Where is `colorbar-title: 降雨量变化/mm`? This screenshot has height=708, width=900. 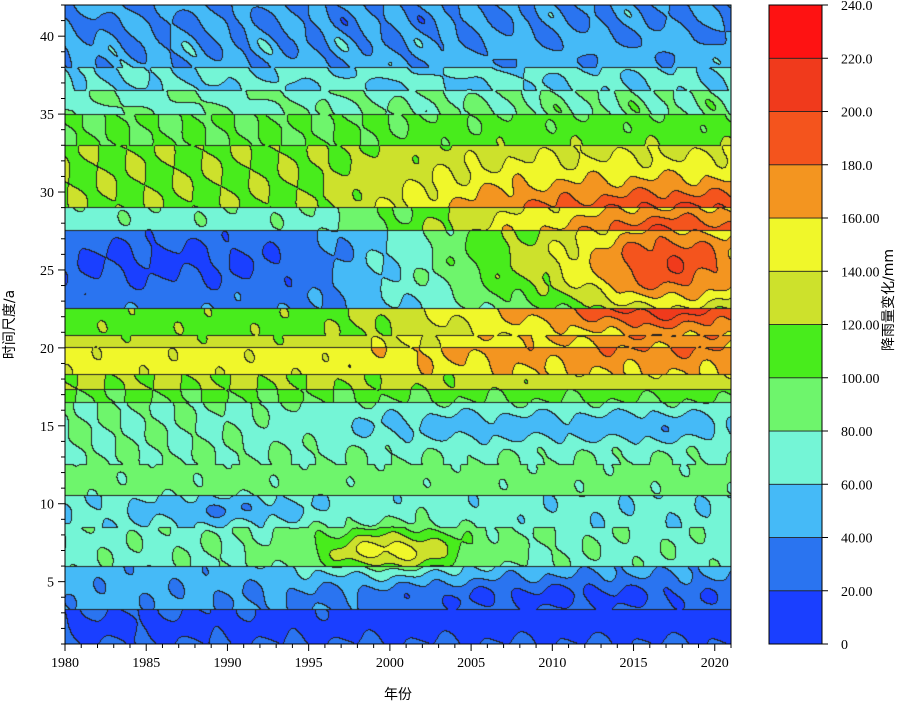 colorbar-title: 降雨量变化/mm is located at coordinates (889, 300).